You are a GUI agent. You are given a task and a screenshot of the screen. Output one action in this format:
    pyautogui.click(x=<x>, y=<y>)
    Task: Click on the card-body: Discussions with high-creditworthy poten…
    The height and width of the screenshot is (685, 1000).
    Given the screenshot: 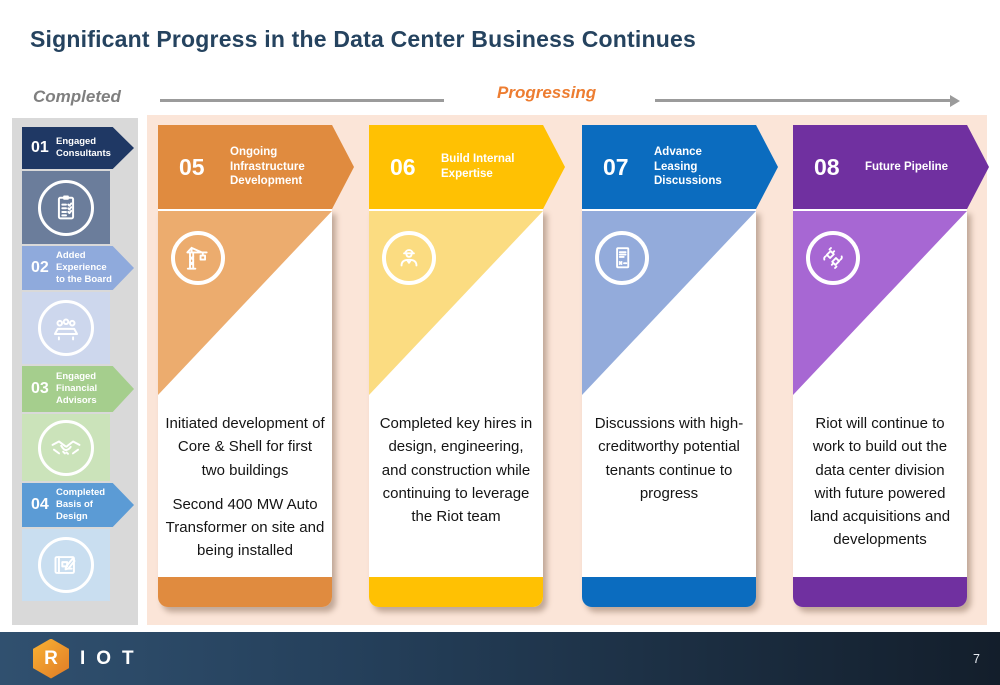 What is the action you would take?
    pyautogui.click(x=669, y=408)
    